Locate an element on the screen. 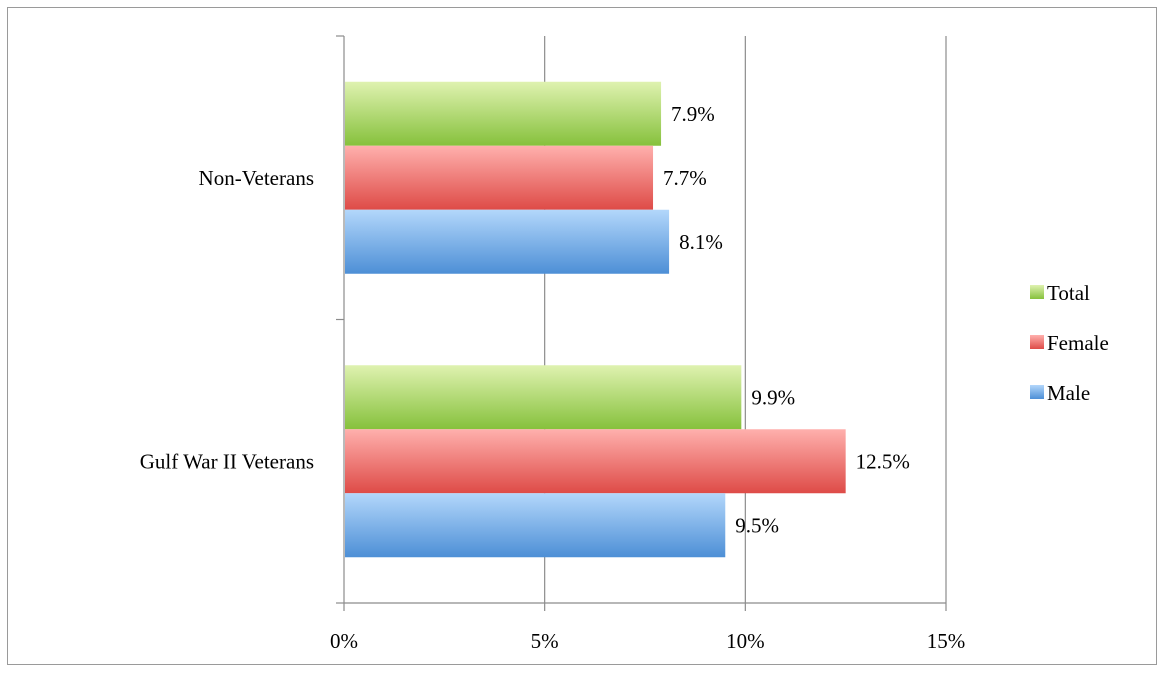 The height and width of the screenshot is (673, 1164). data-label: 9.5% is located at coordinates (757, 525).